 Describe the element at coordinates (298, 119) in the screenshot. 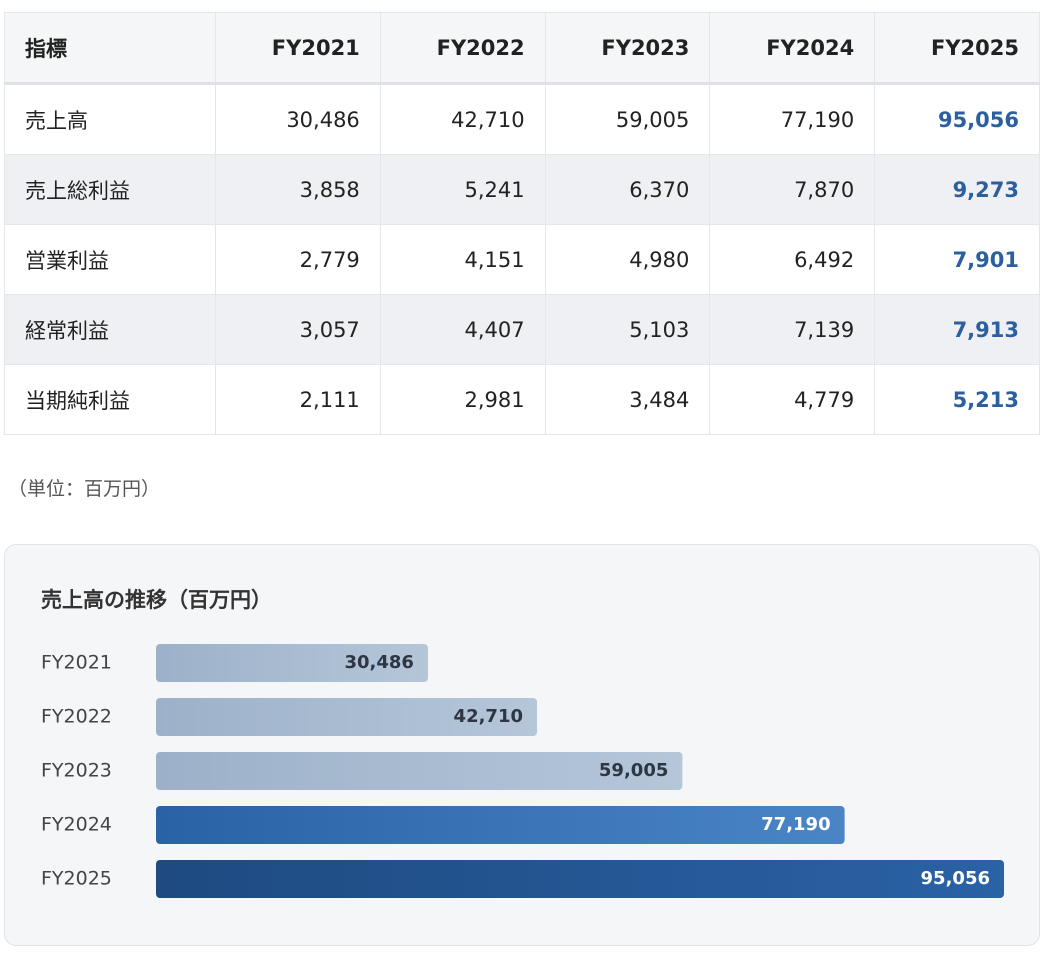

I see `table-cell: 30,486` at that location.